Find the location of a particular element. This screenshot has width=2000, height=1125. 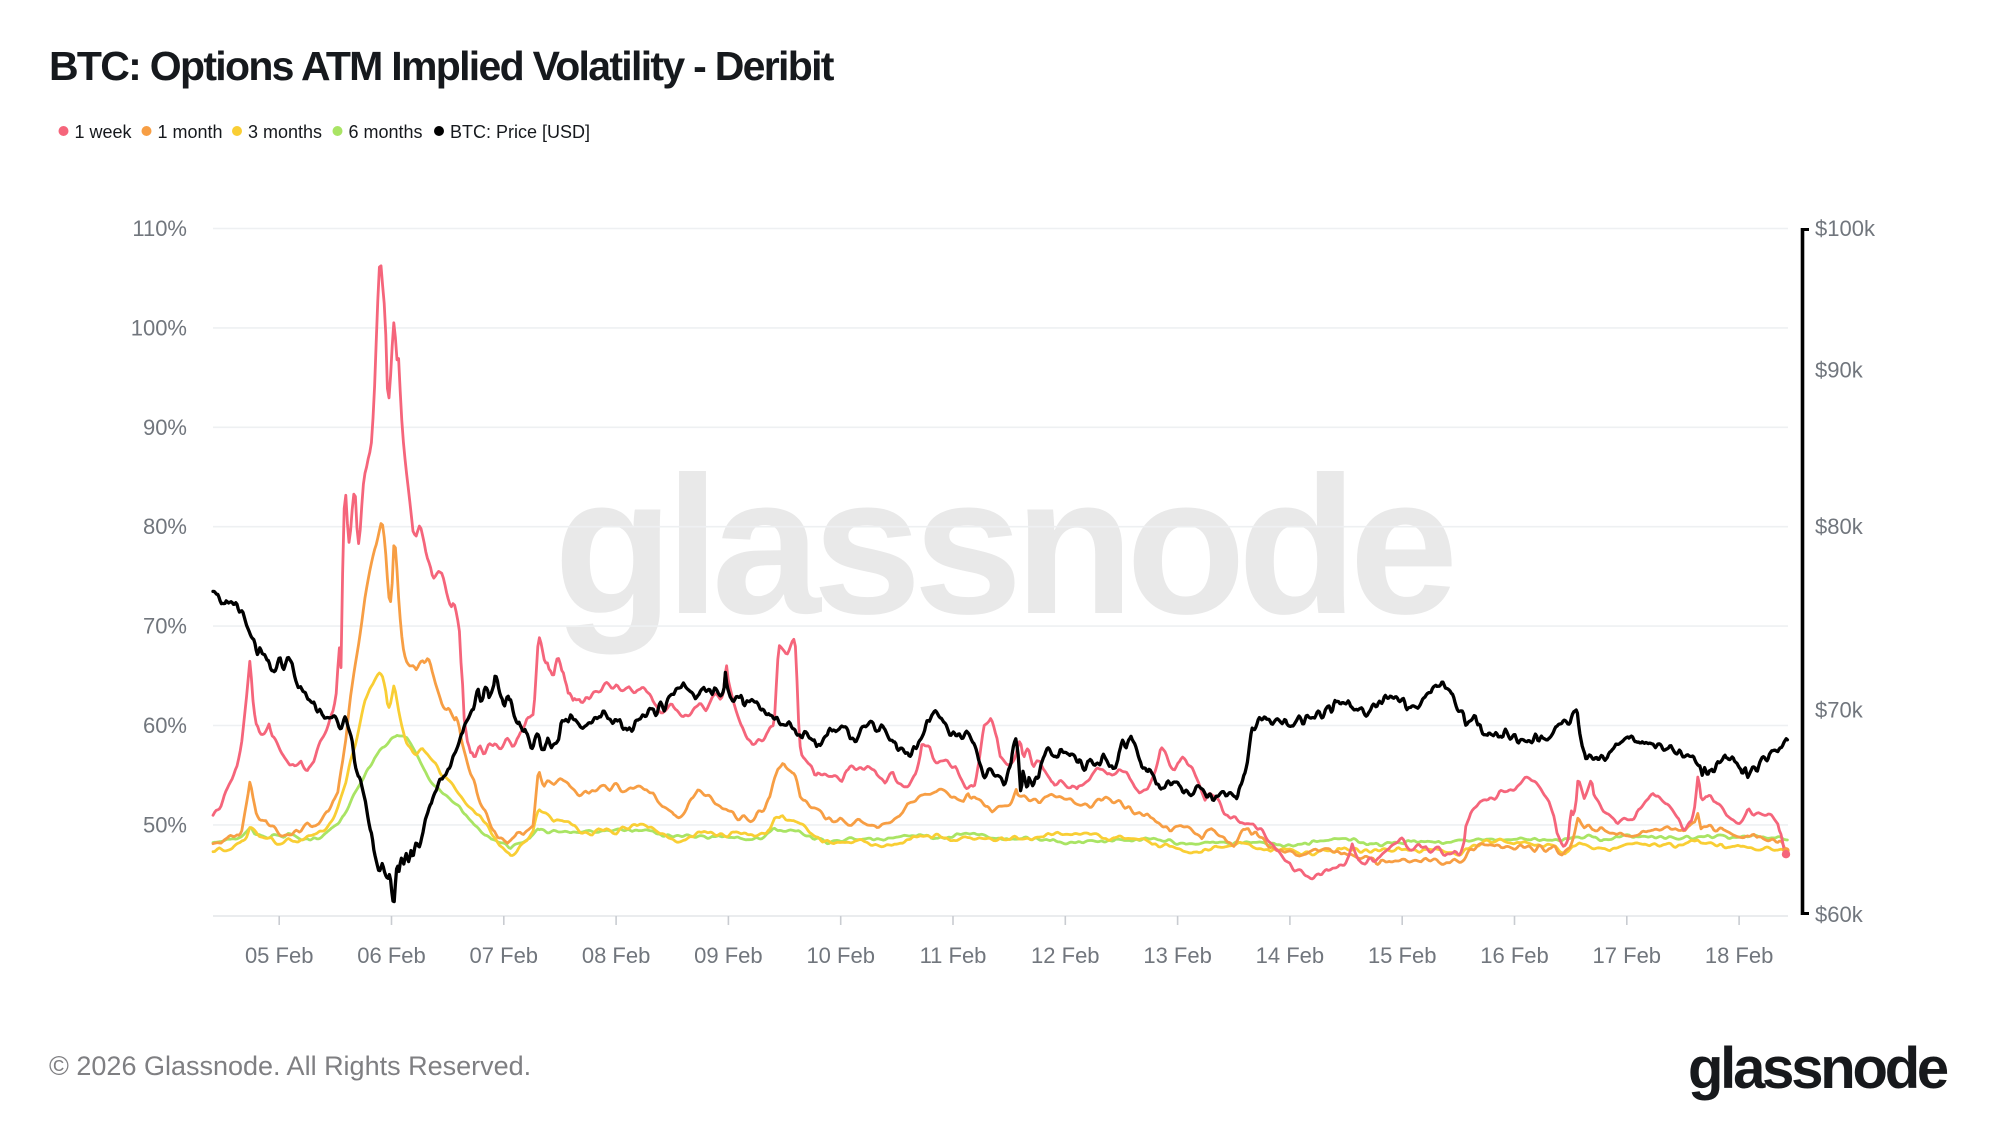

svg-text: 15 Feb is located at coordinates (1402, 955).